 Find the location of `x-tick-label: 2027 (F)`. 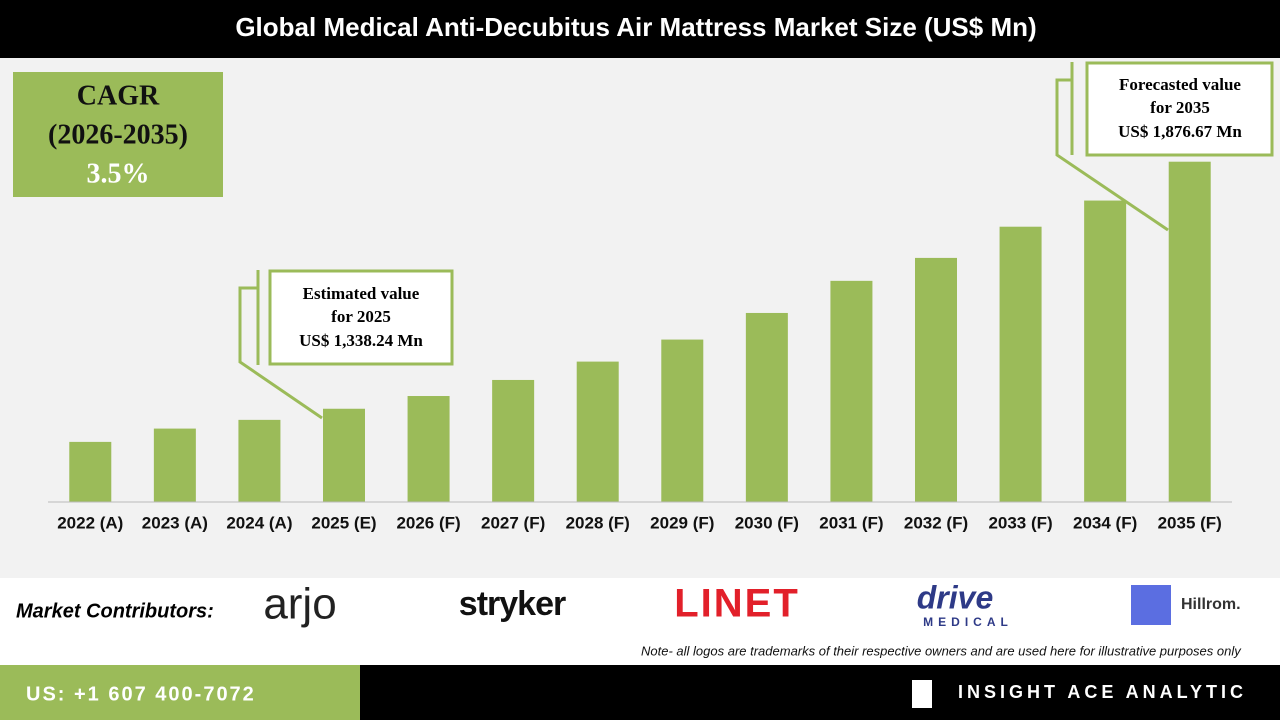

x-tick-label: 2027 (F) is located at coordinates (513, 522).